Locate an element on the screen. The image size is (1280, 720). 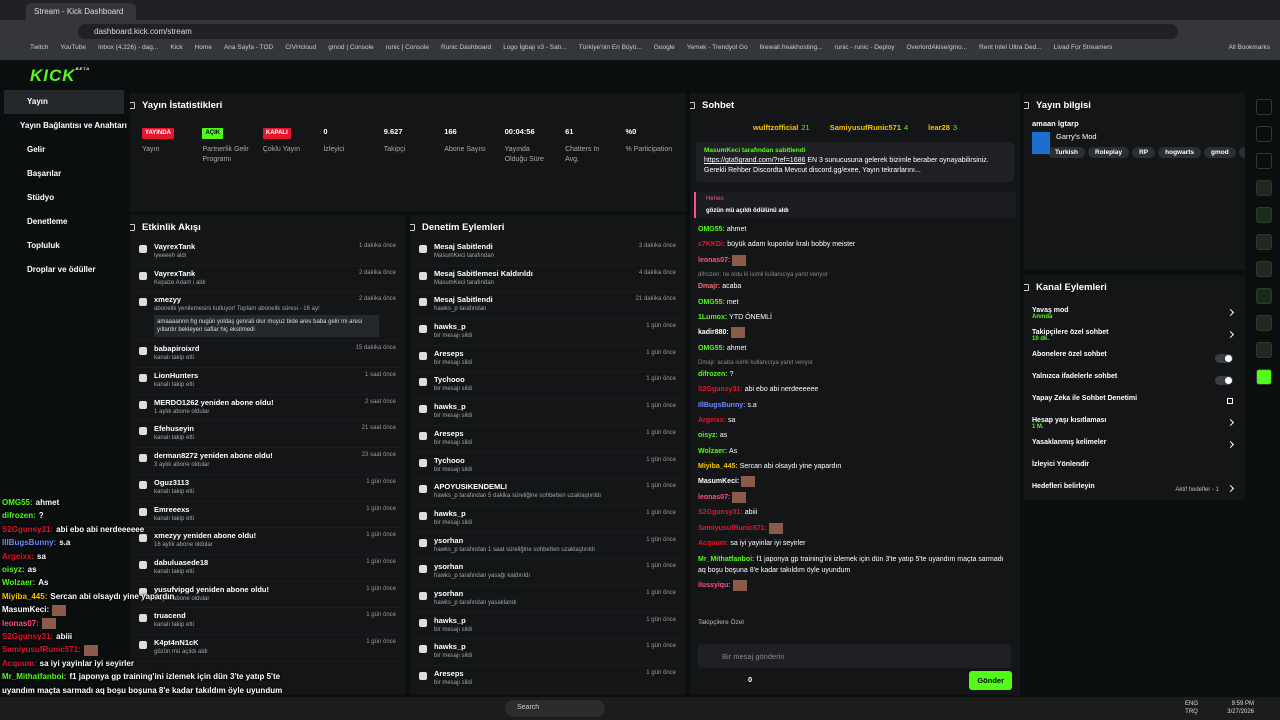
bookmark: runic | Console is located at coordinates (407, 47).